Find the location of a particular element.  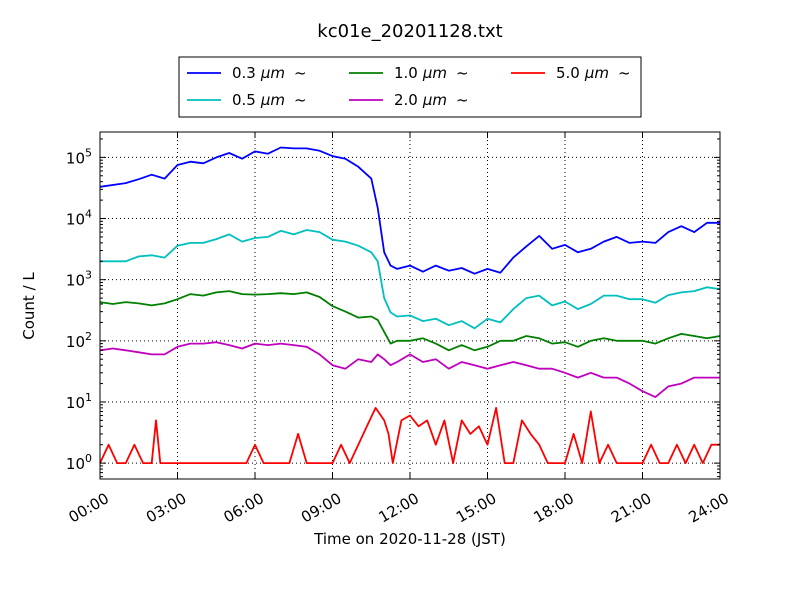

legend-entry: 1.0 μm ~ is located at coordinates (409, 73).